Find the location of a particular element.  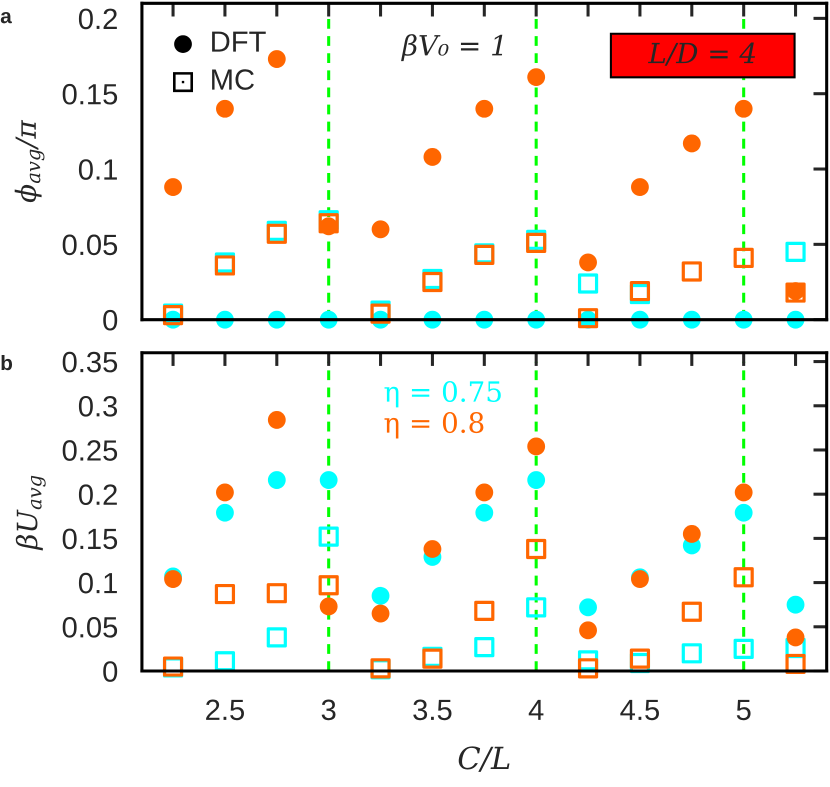

x-tick-label: 4.5 is located at coordinates (639, 710).